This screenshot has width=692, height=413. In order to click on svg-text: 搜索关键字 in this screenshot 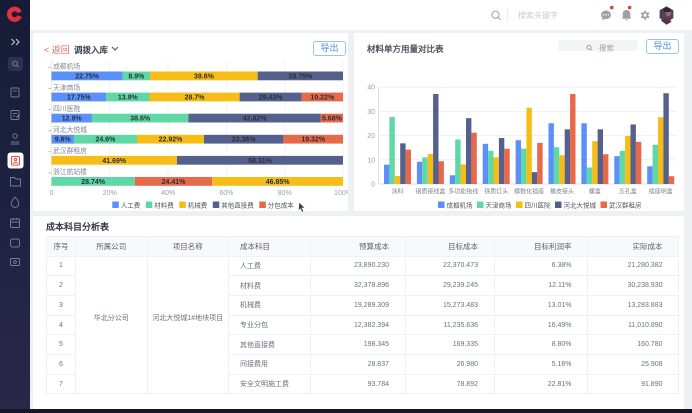, I will do `click(538, 15)`.